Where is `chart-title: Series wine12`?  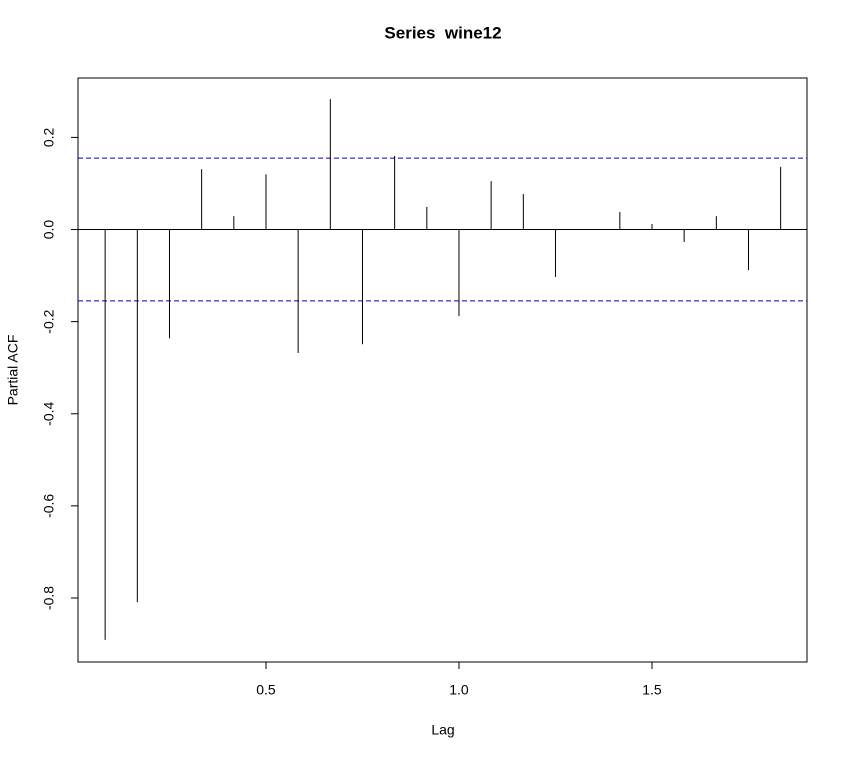 chart-title: Series wine12 is located at coordinates (442, 32).